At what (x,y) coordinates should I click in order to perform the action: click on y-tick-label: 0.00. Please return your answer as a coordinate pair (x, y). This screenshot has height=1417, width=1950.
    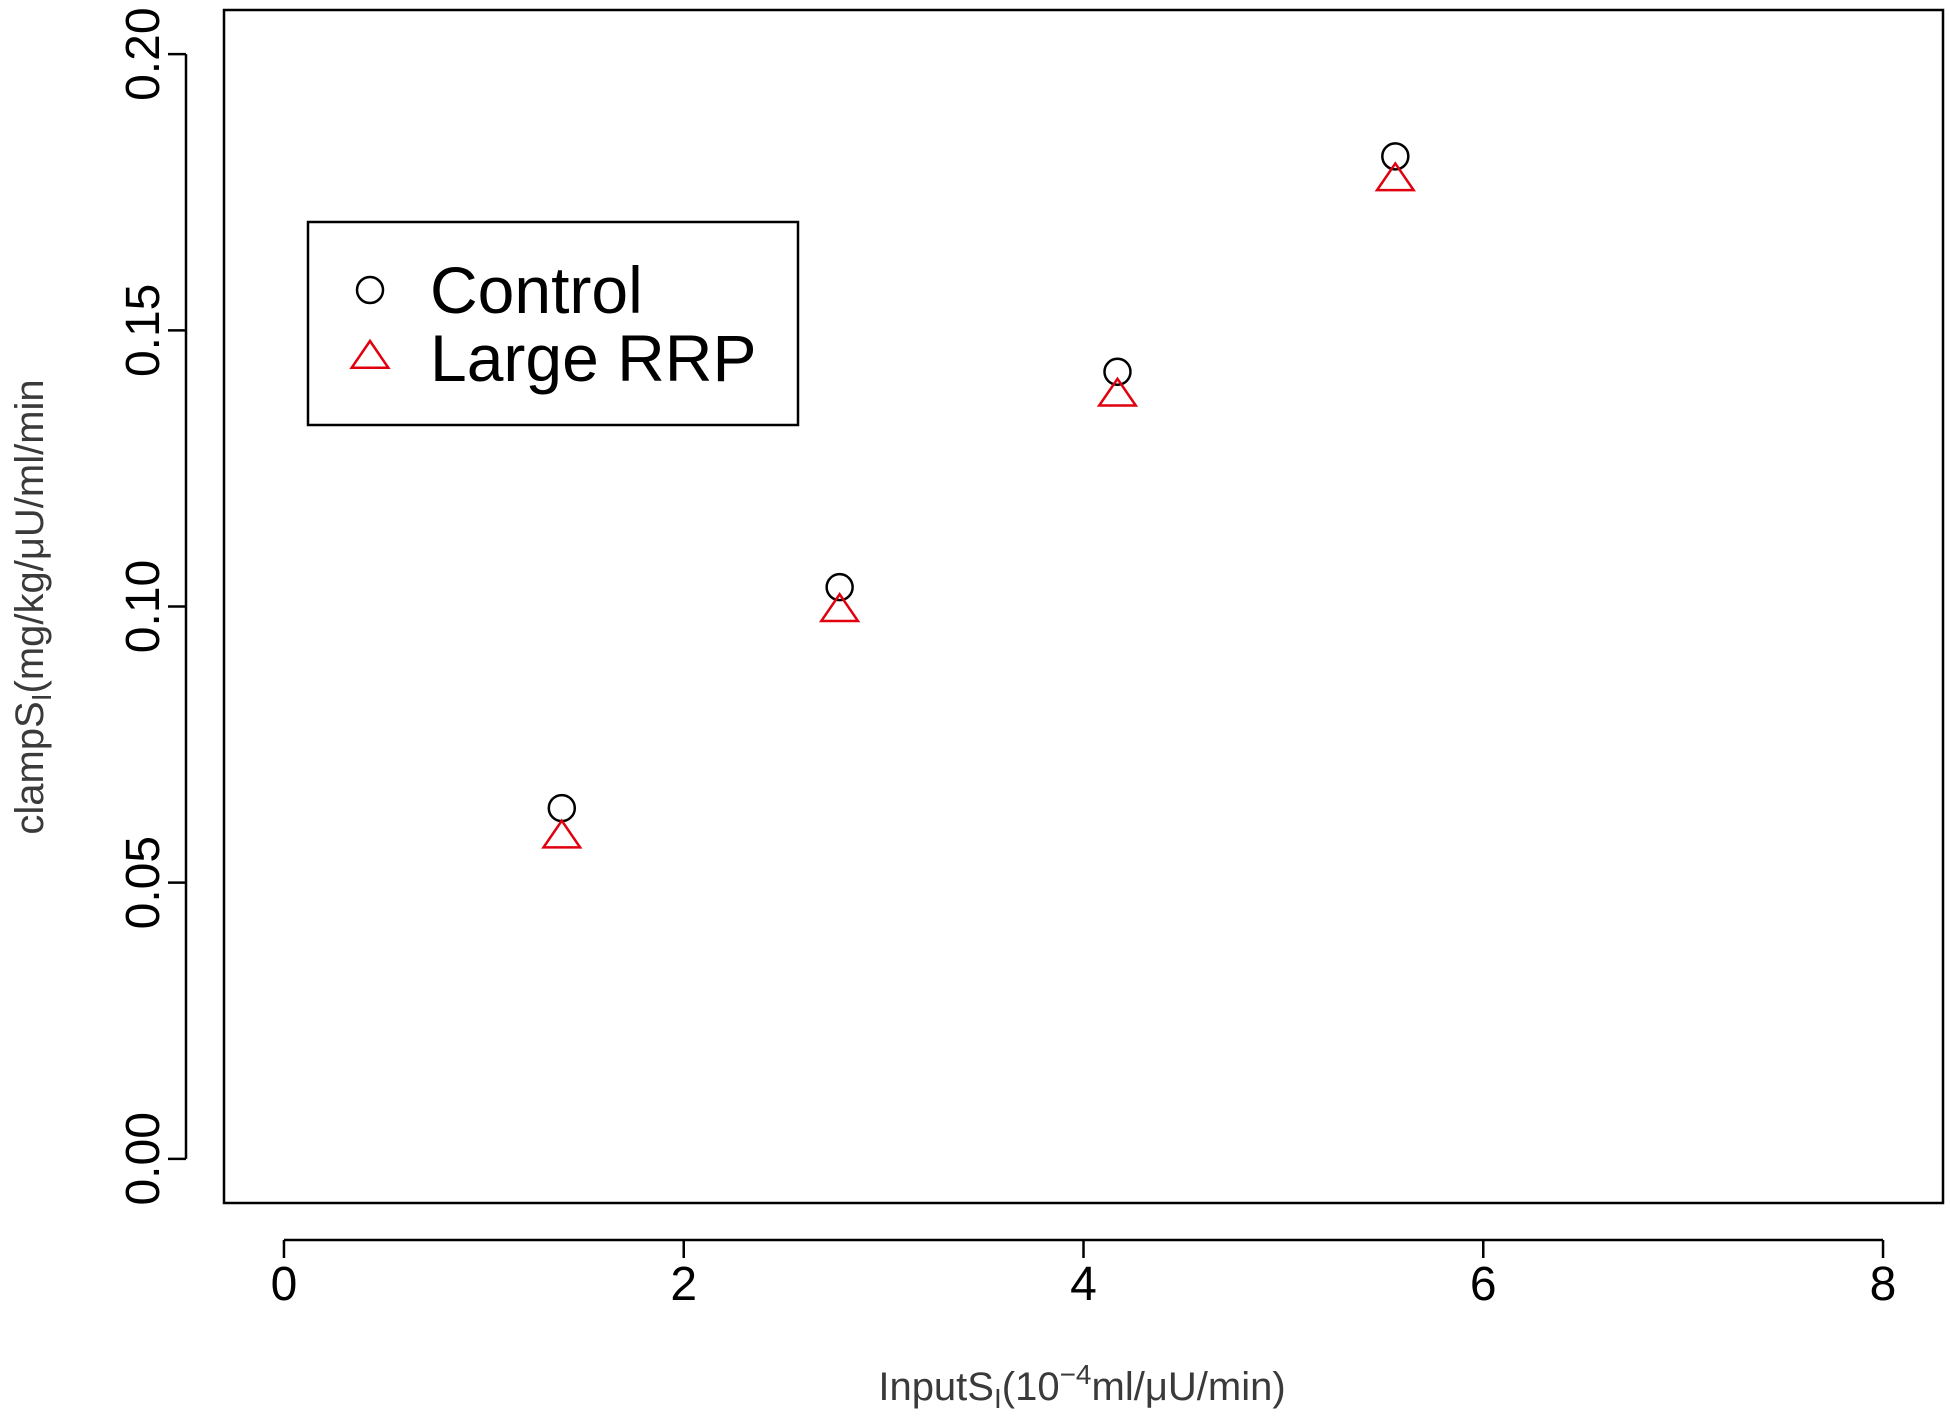
    Looking at the image, I should click on (143, 1158).